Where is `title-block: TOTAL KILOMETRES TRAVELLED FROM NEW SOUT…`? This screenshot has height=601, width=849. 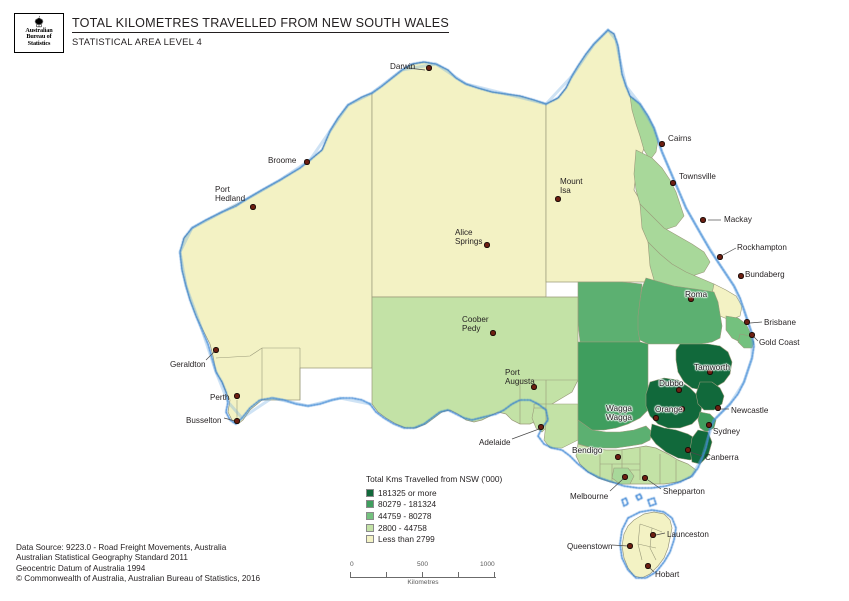 title-block: TOTAL KILOMETRES TRAVELLED FROM NEW SOUT… is located at coordinates (261, 30).